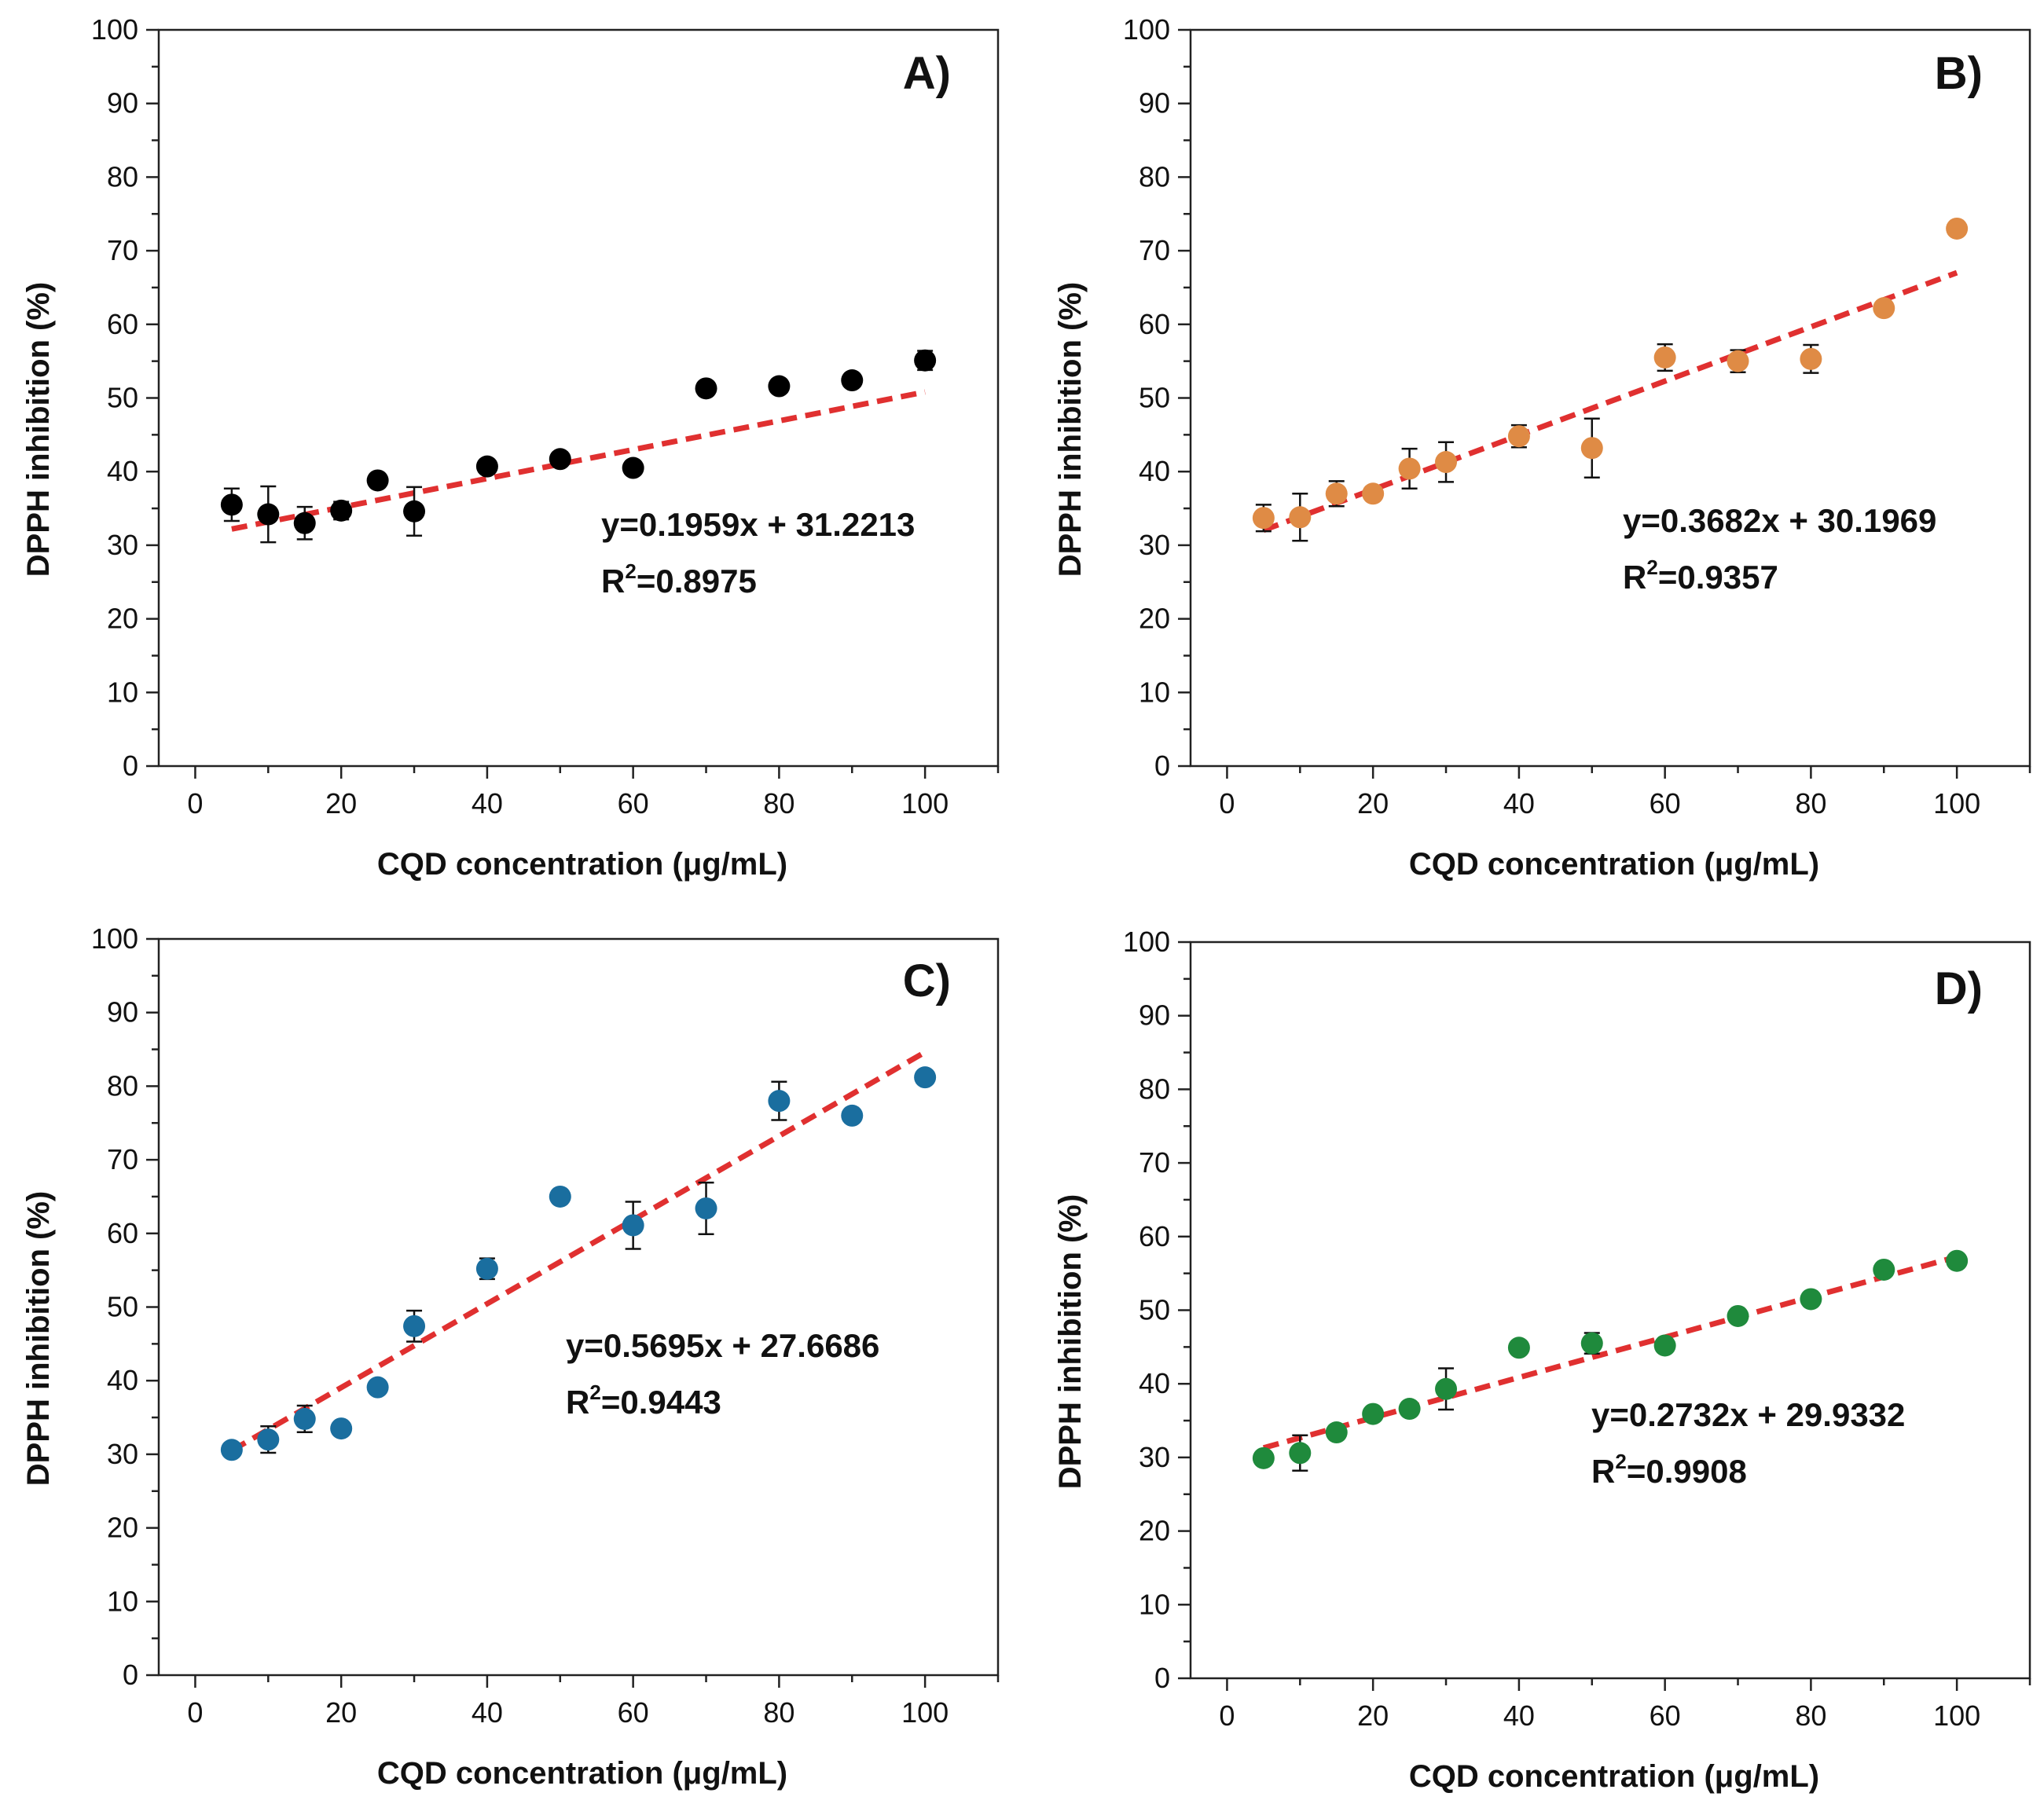 This screenshot has height=1804, width=2044. I want to click on r-squared-exponent: 2, so click(594, 1392).